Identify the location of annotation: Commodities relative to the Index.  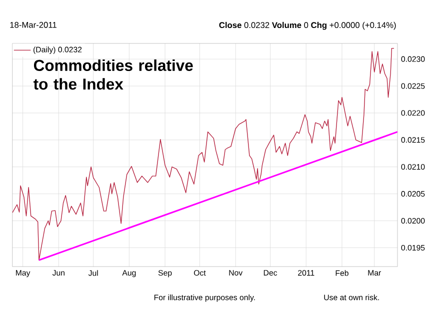
(113, 74).